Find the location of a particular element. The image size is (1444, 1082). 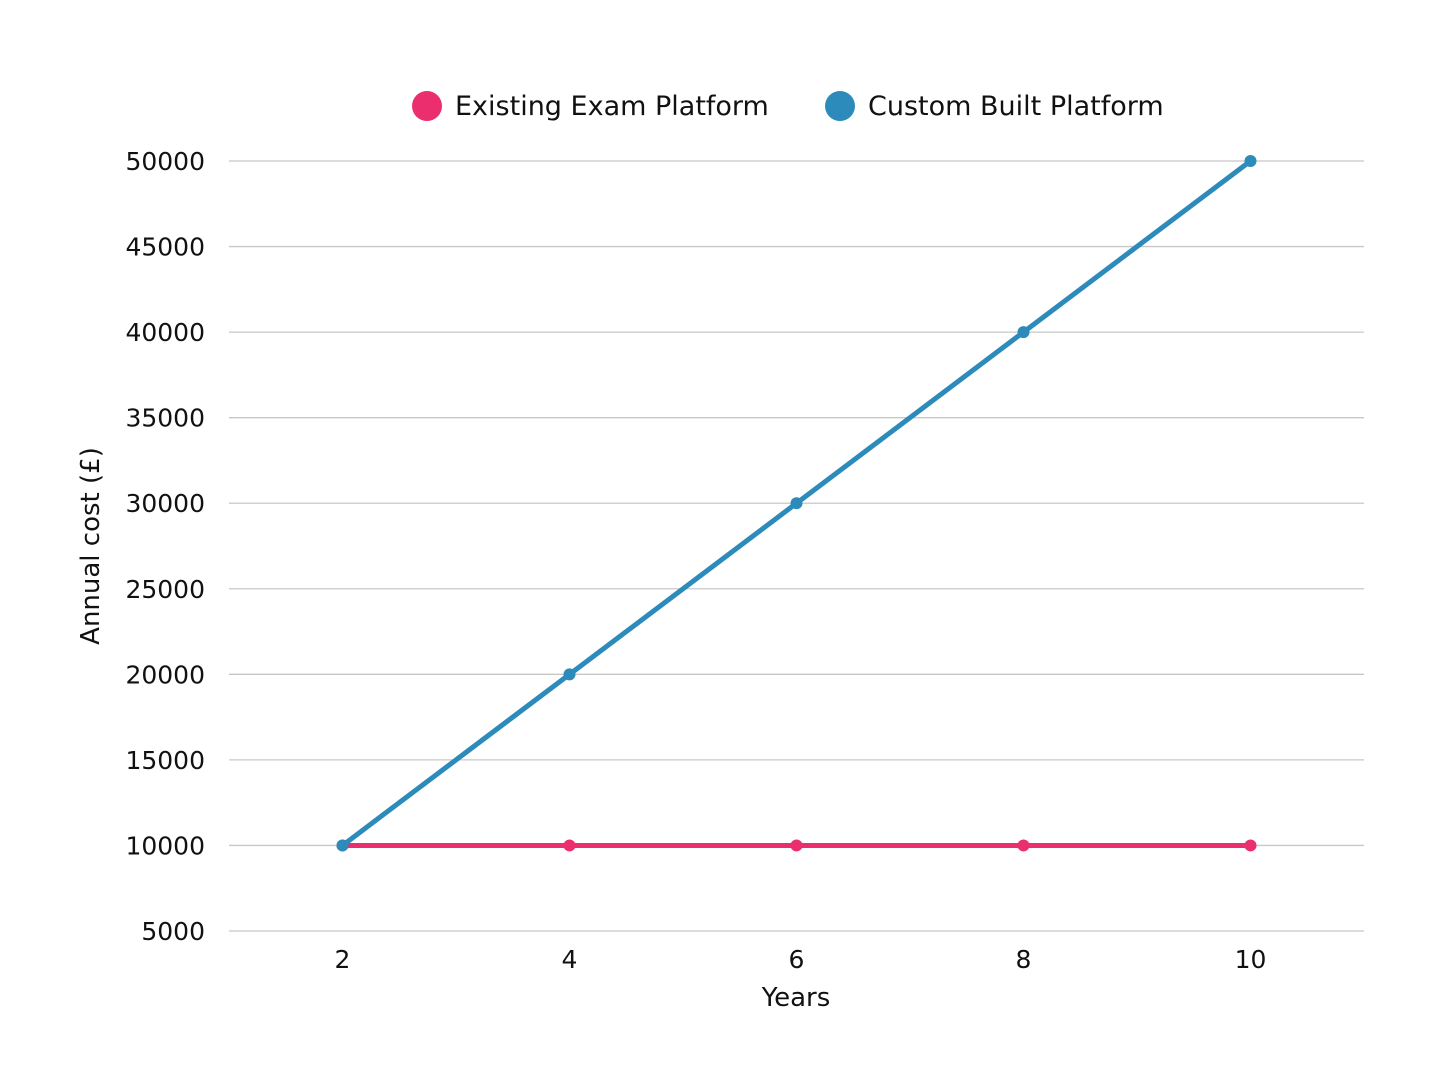

y-tick-label: 15000 is located at coordinates (165, 760).